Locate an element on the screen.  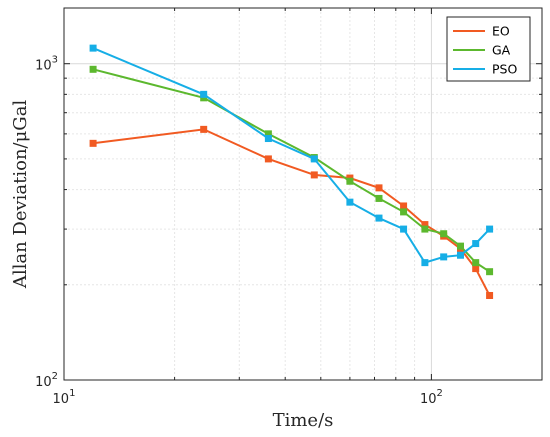
y-tick-label: 10² is located at coordinates (46, 380).